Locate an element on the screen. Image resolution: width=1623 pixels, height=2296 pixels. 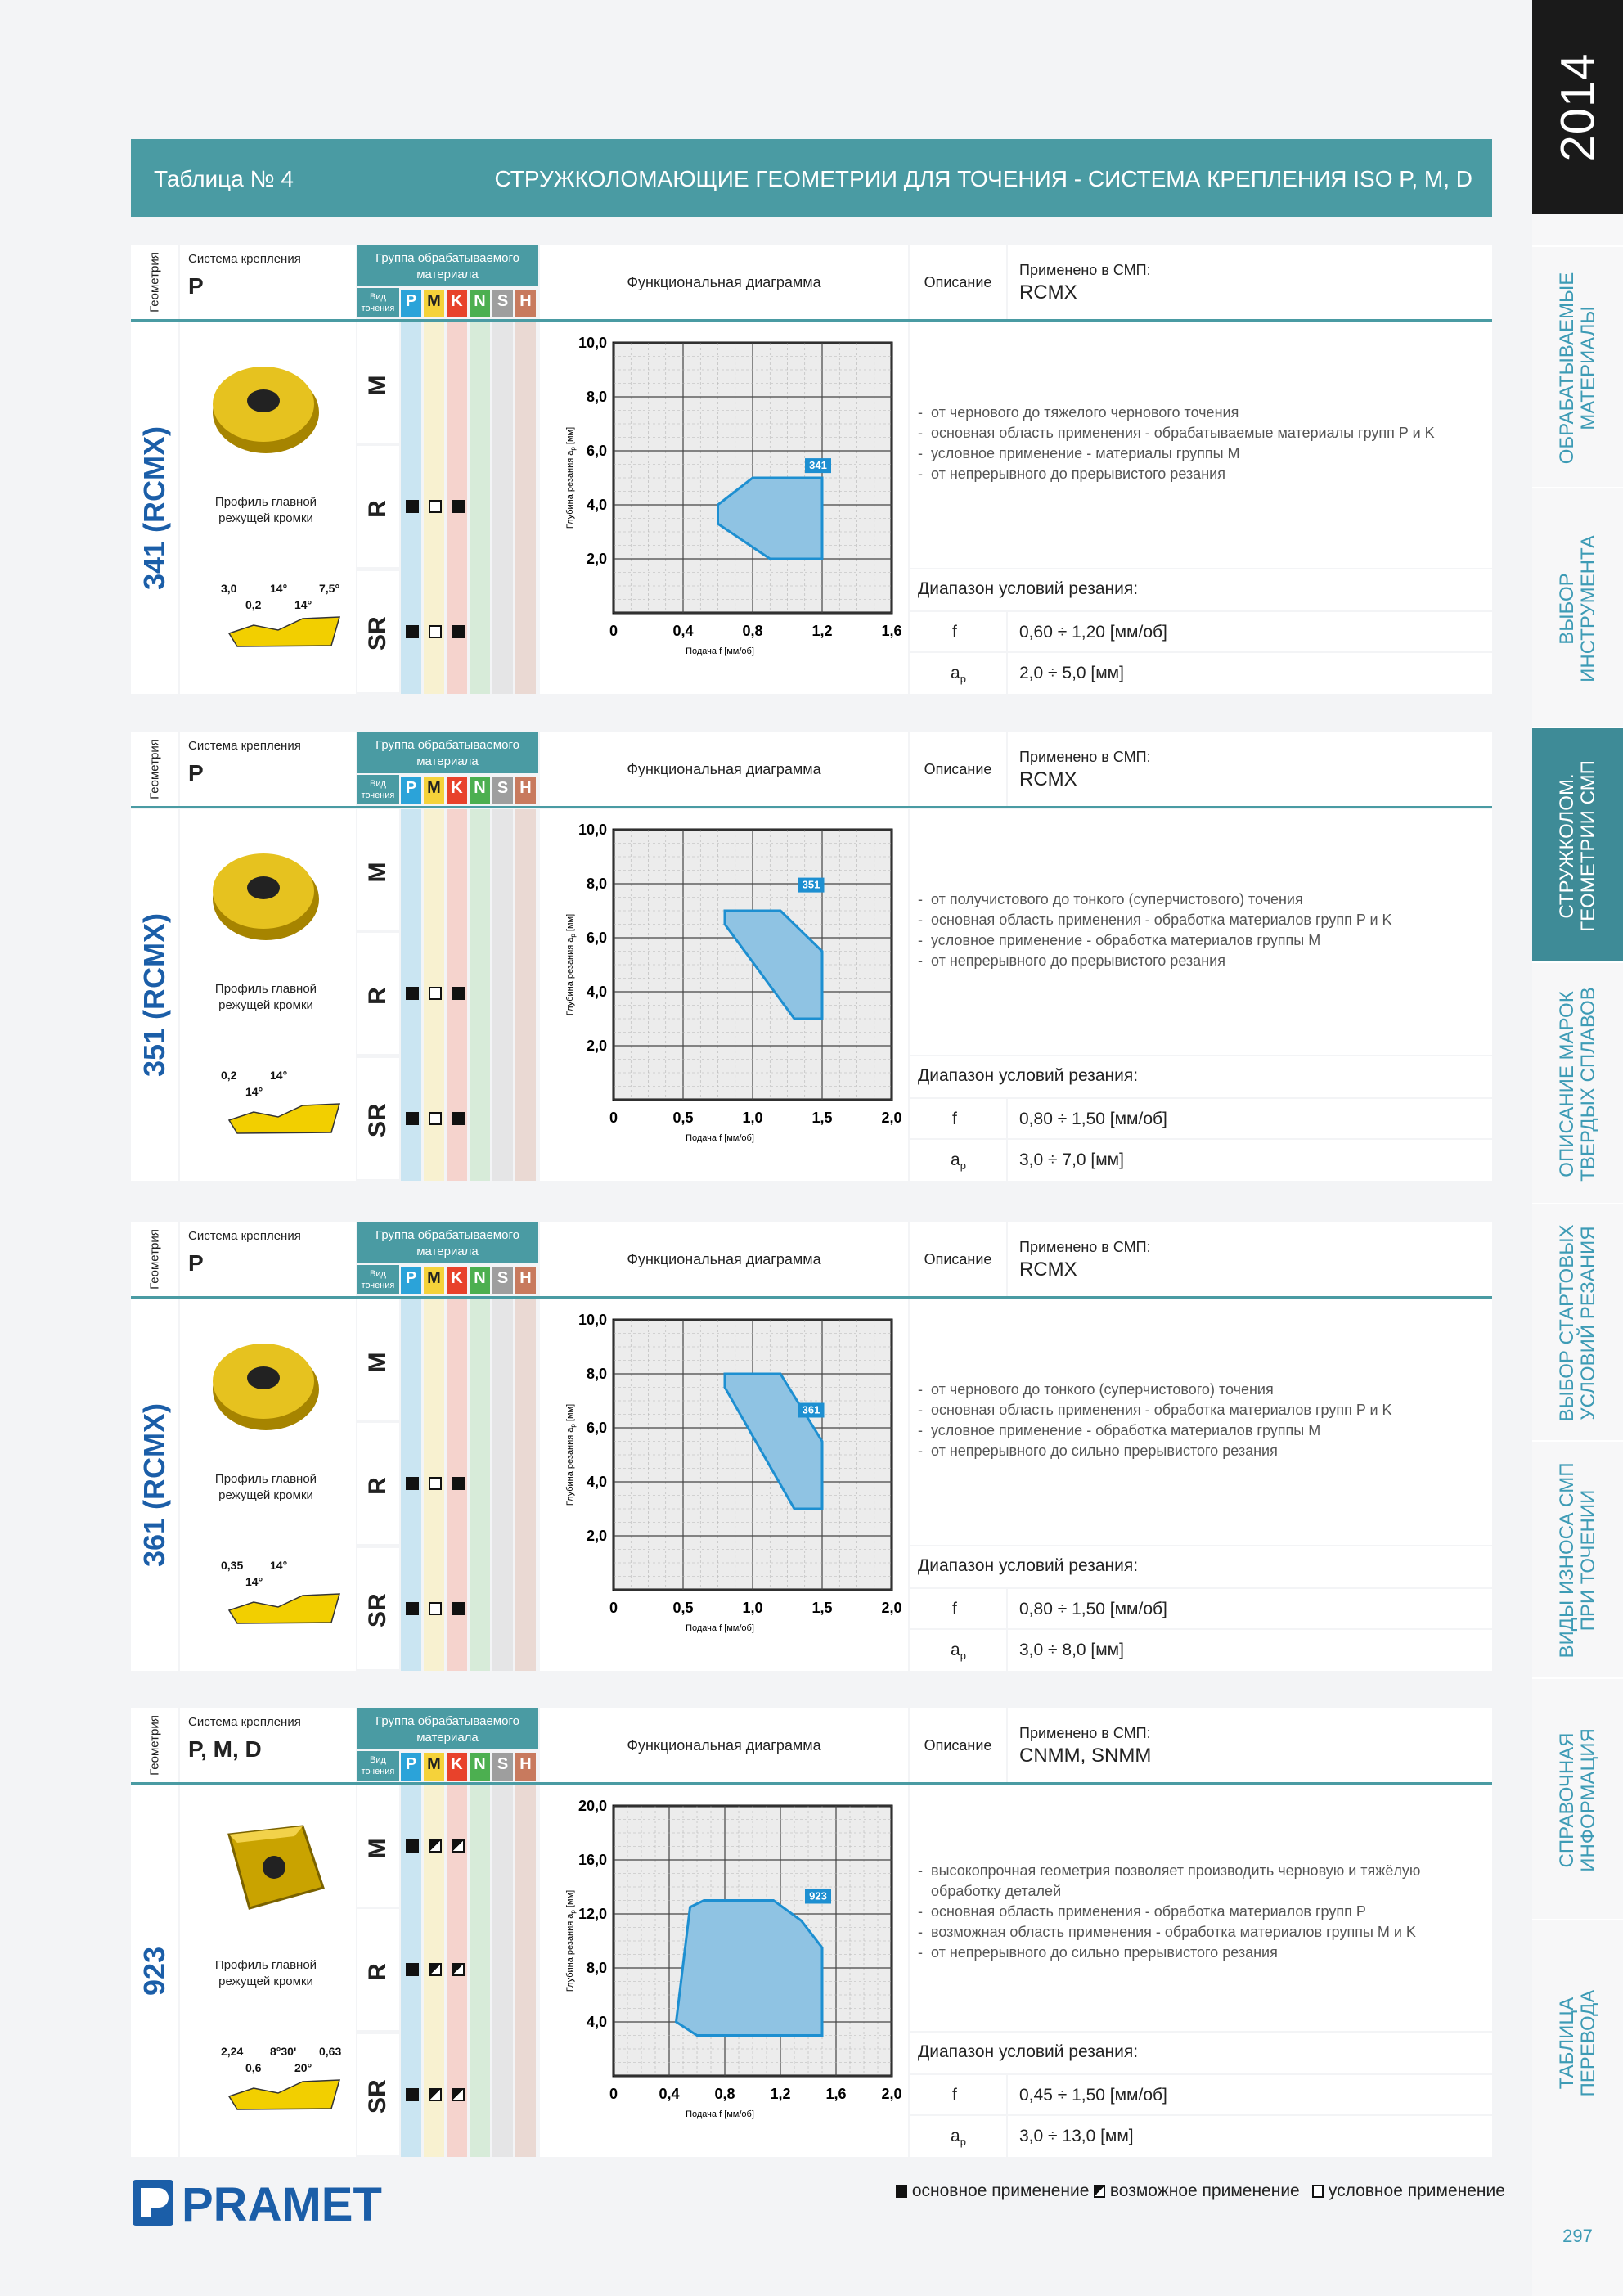
insert-image is located at coordinates (266, 410).